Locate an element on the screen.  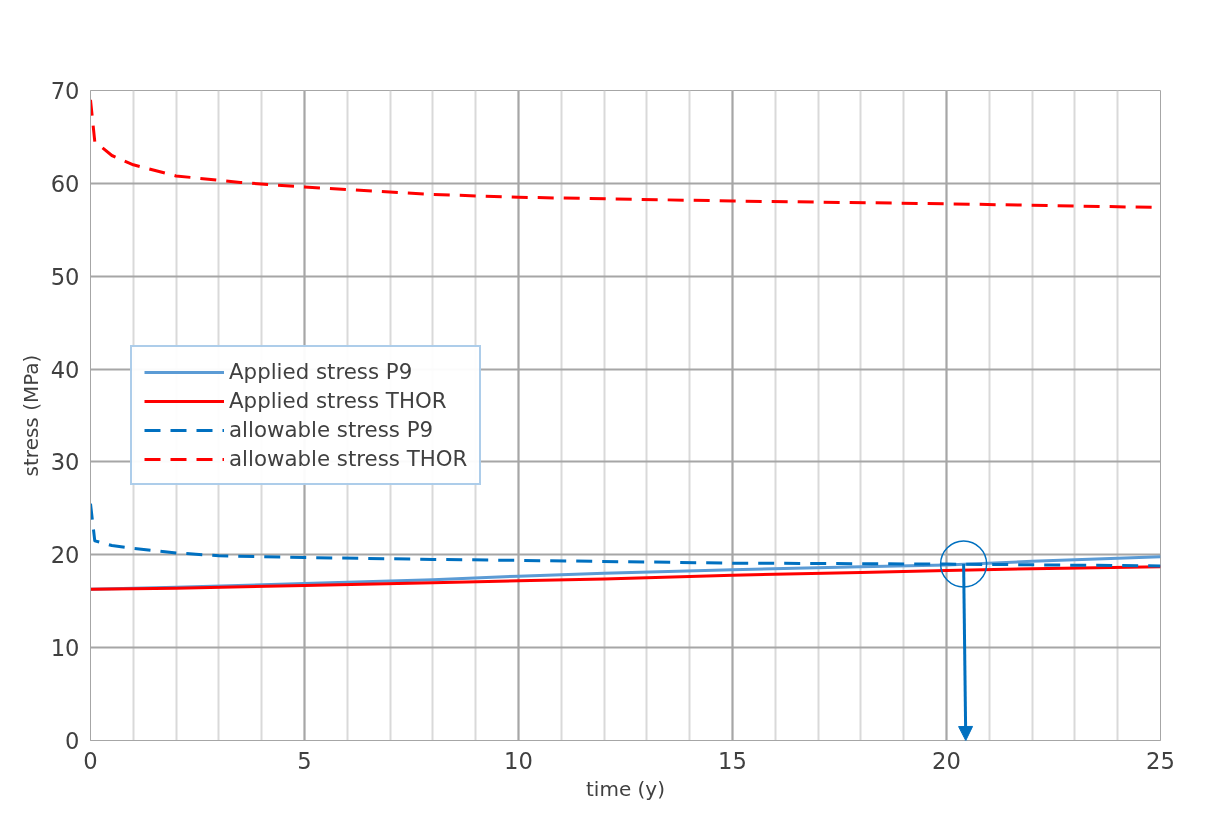
x-tick-label: 15 is located at coordinates (732, 760).